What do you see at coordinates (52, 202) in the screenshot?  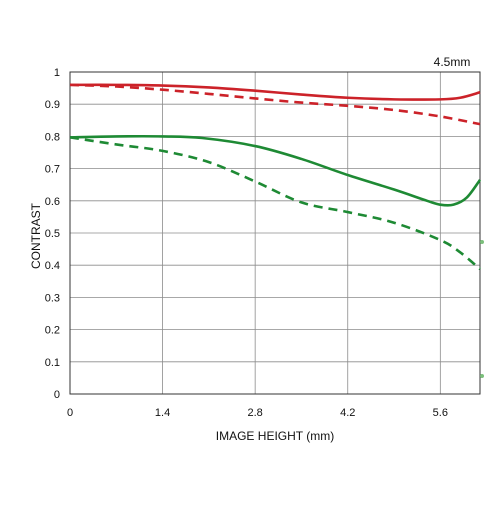 I see `y-tick-label: 0.6` at bounding box center [52, 202].